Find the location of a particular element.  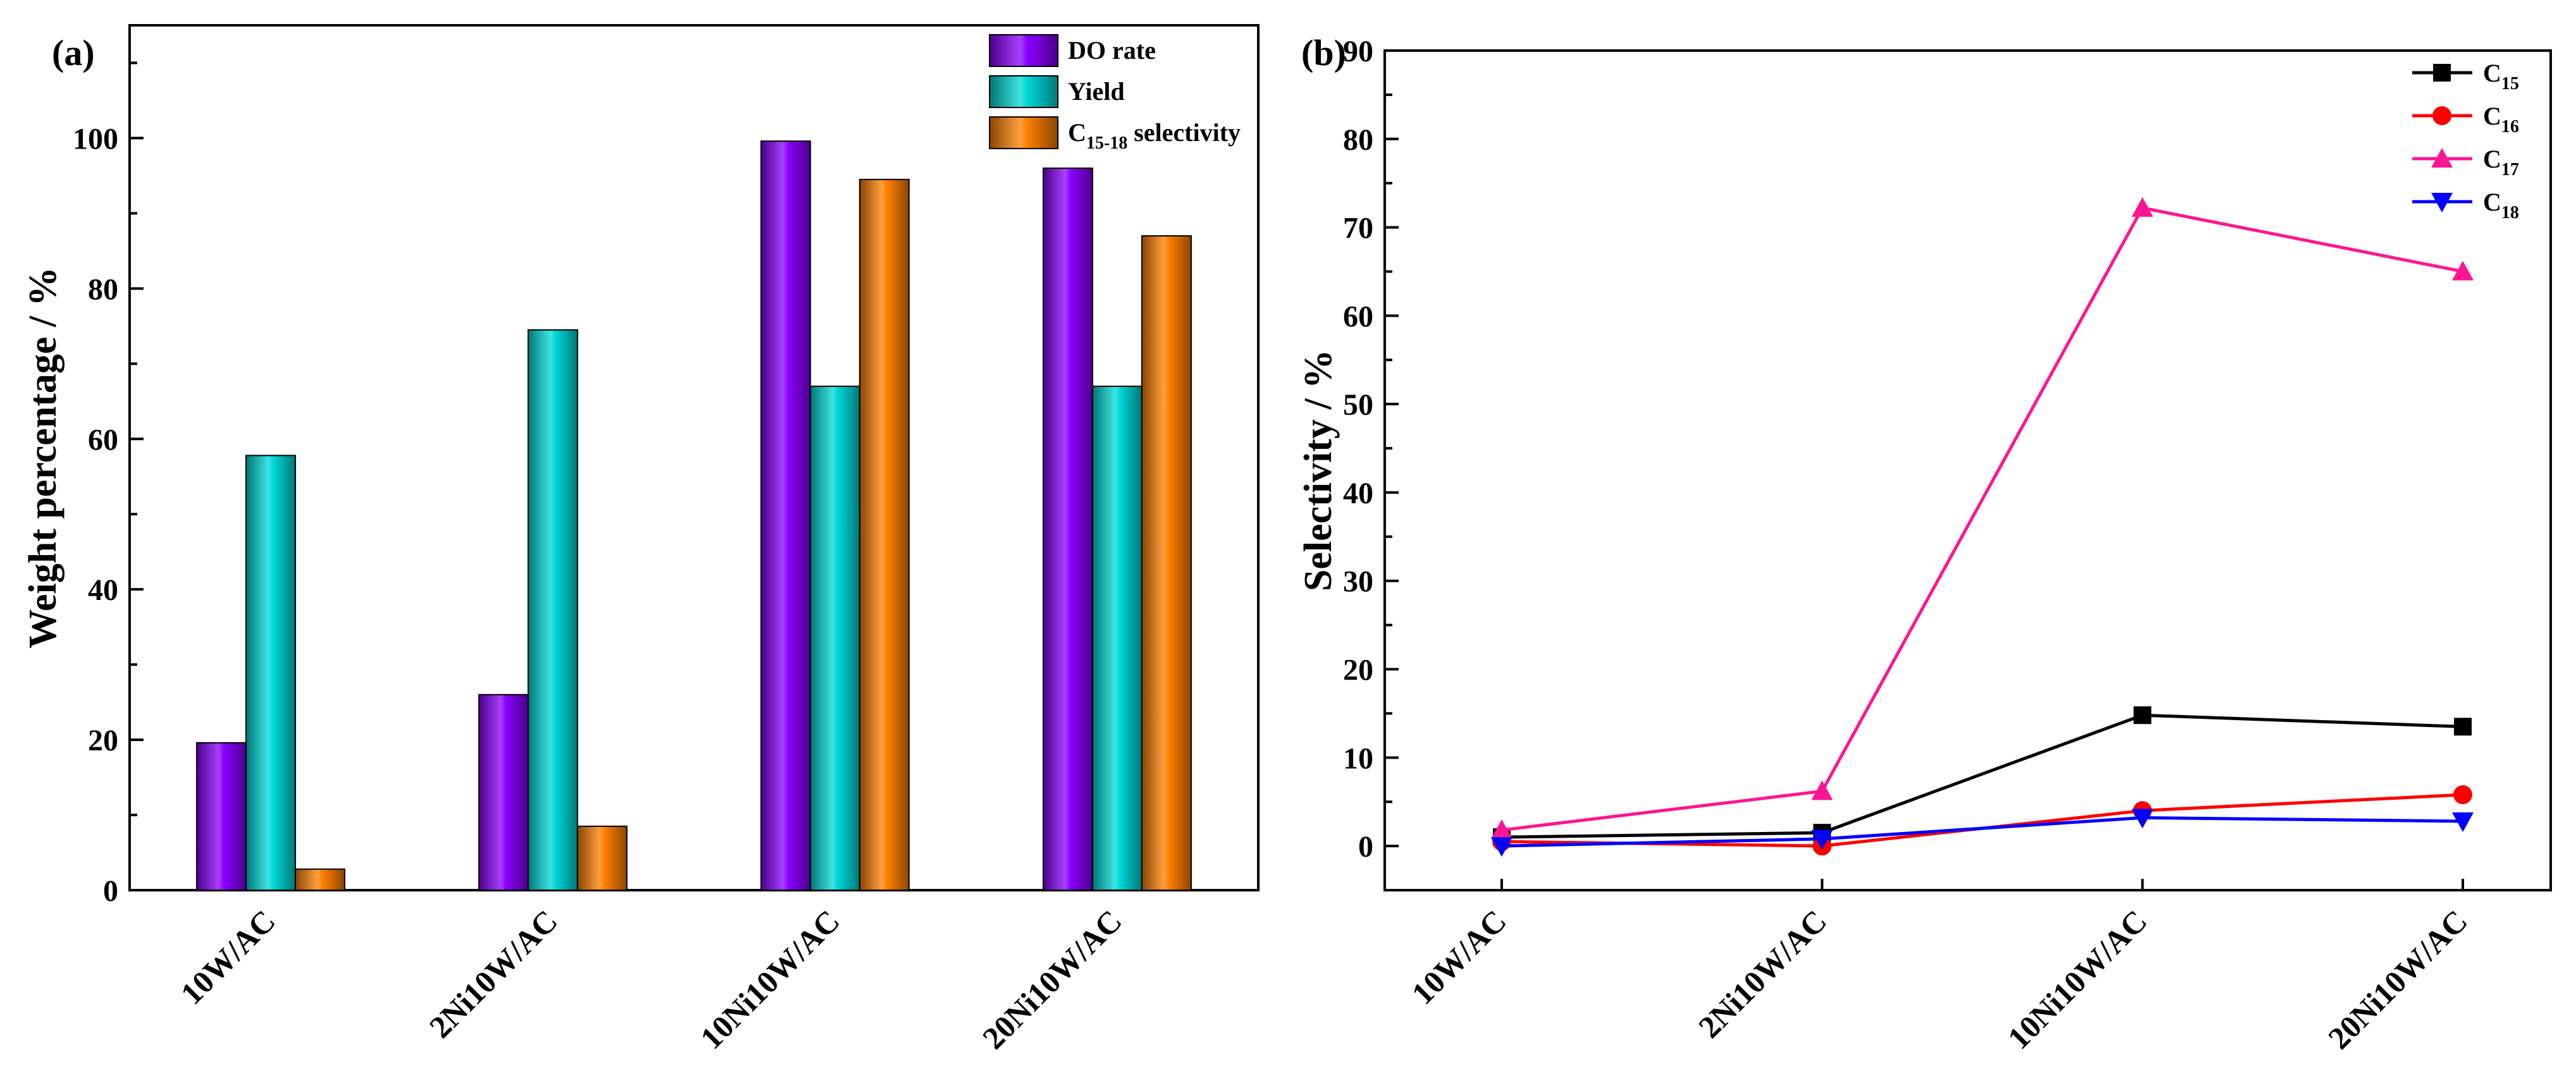

legend-label-c15-18-selectivity: C15-18 selectivity is located at coordinates (1154, 135).